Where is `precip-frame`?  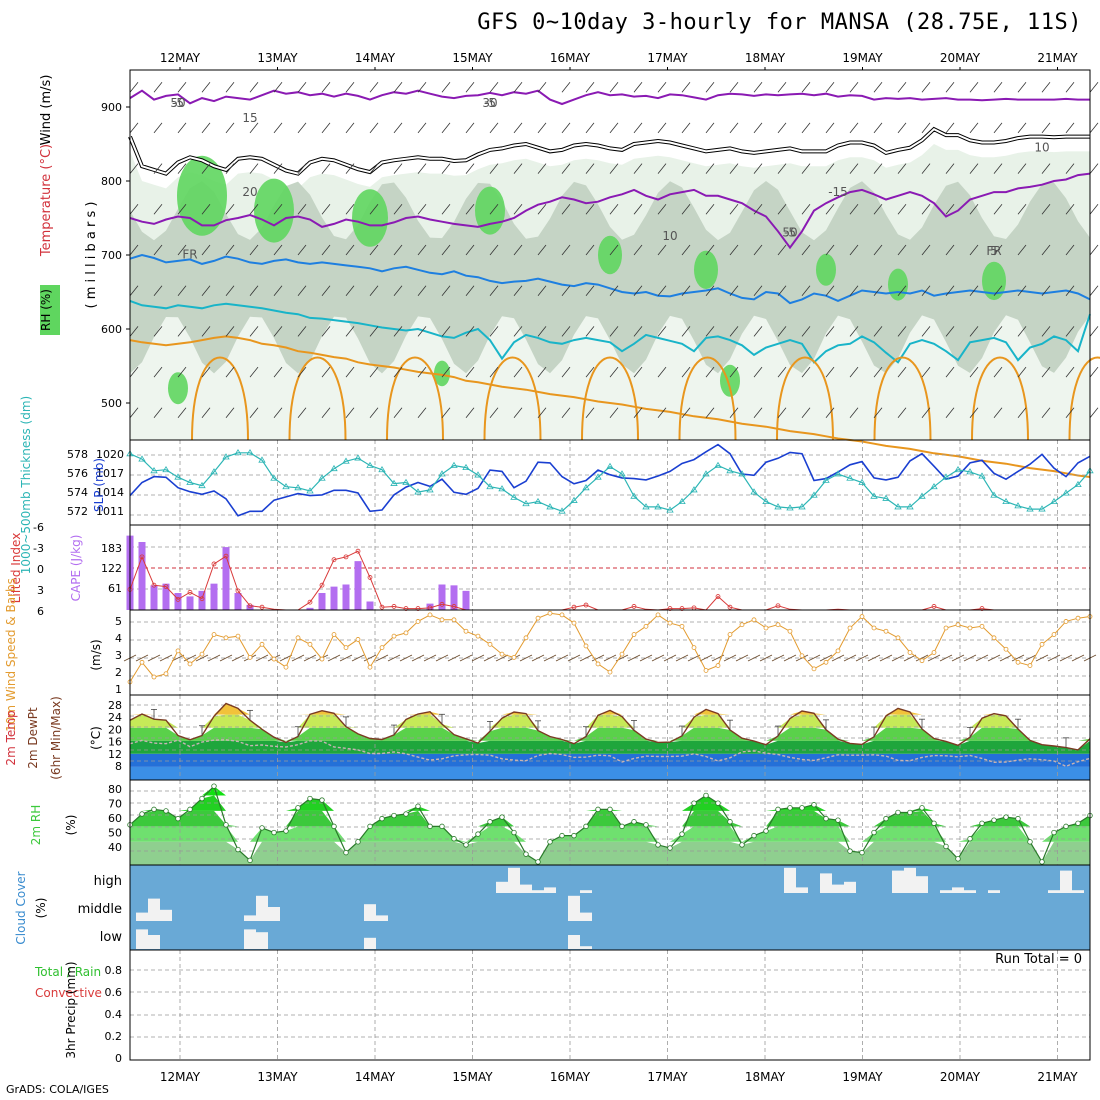 precip-frame is located at coordinates (610, 1005).